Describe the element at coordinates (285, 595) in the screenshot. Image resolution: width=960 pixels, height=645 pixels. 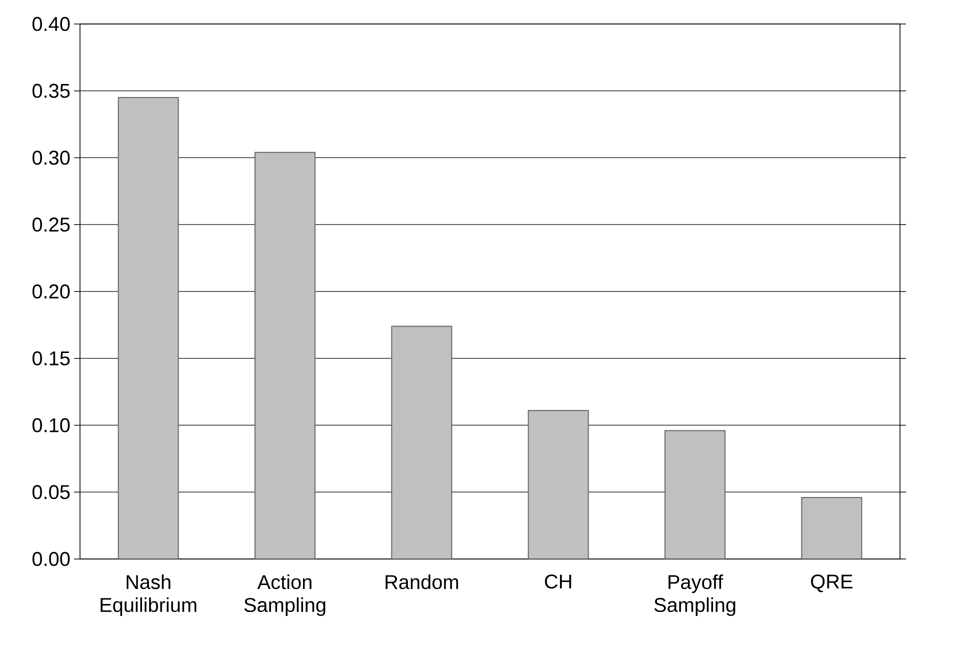
I see `x-tick-label: Action Sampling` at that location.